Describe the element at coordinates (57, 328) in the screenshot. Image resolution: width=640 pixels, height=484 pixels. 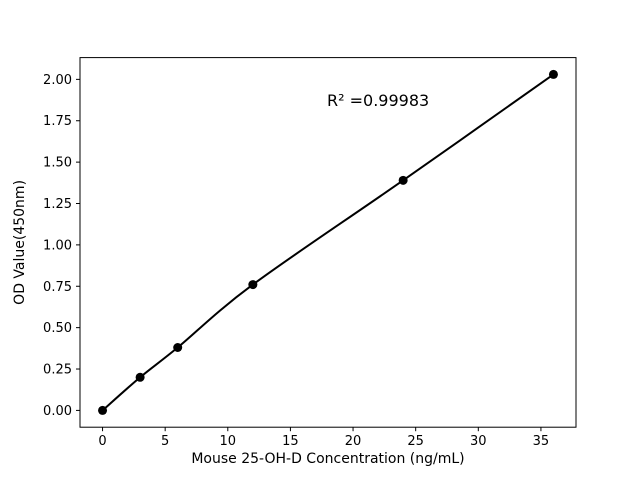
I see `y-tick-label: 0.50` at that location.